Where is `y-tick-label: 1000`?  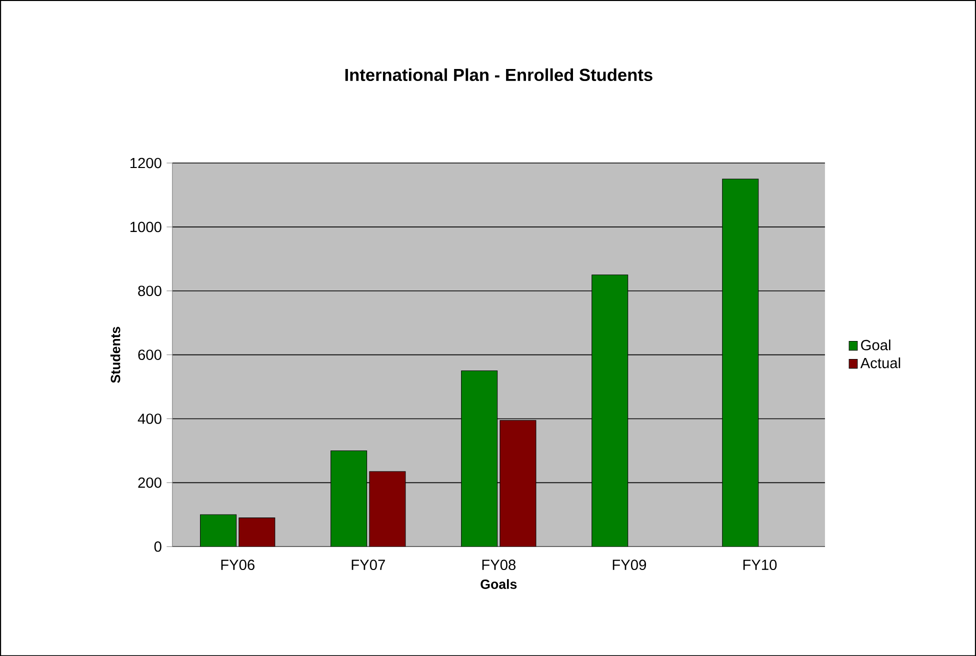
y-tick-label: 1000 is located at coordinates (146, 227).